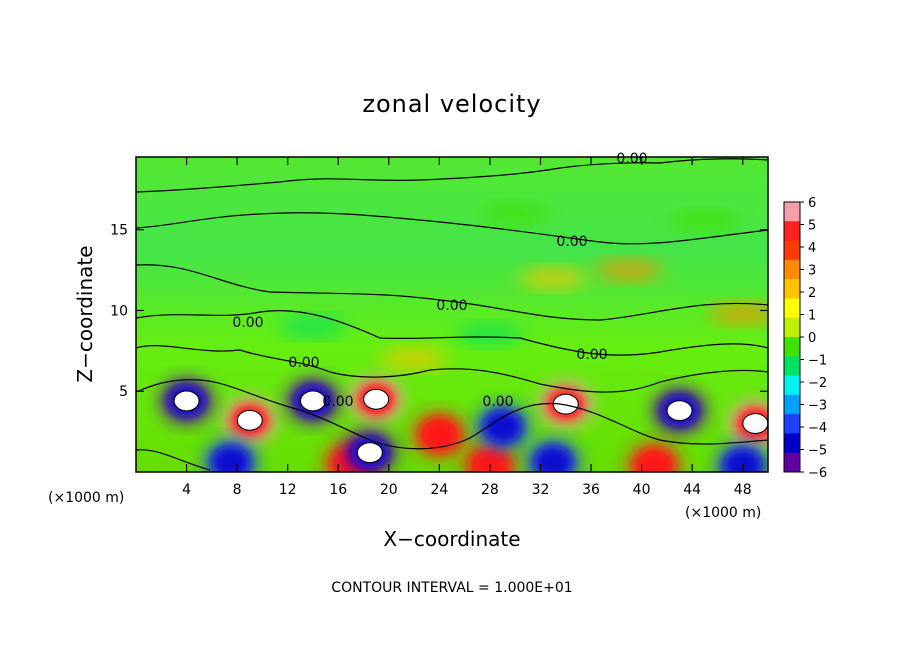 This screenshot has width=904, height=654. Describe the element at coordinates (591, 490) in the screenshot. I see `x-tick-label: 36` at that location.